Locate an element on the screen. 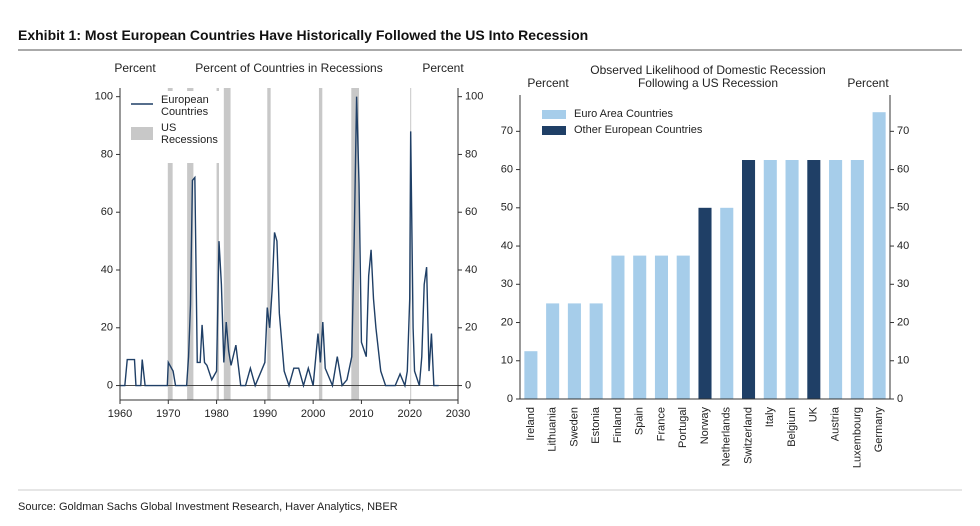 Image resolution: width=980 pixels, height=526 pixels. chart-title: Percent of Countries in Recessions is located at coordinates (288, 68).